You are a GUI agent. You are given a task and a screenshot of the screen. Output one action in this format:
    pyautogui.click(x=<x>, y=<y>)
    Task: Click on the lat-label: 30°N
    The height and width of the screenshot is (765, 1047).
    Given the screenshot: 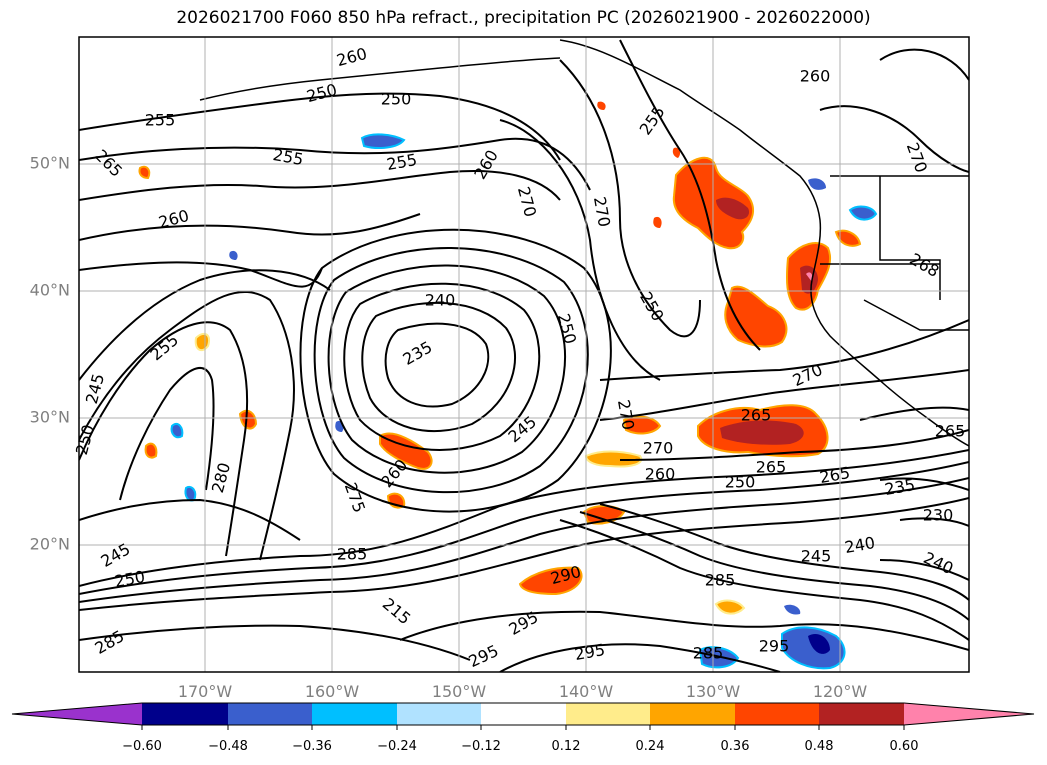 What is the action you would take?
    pyautogui.click(x=50, y=417)
    